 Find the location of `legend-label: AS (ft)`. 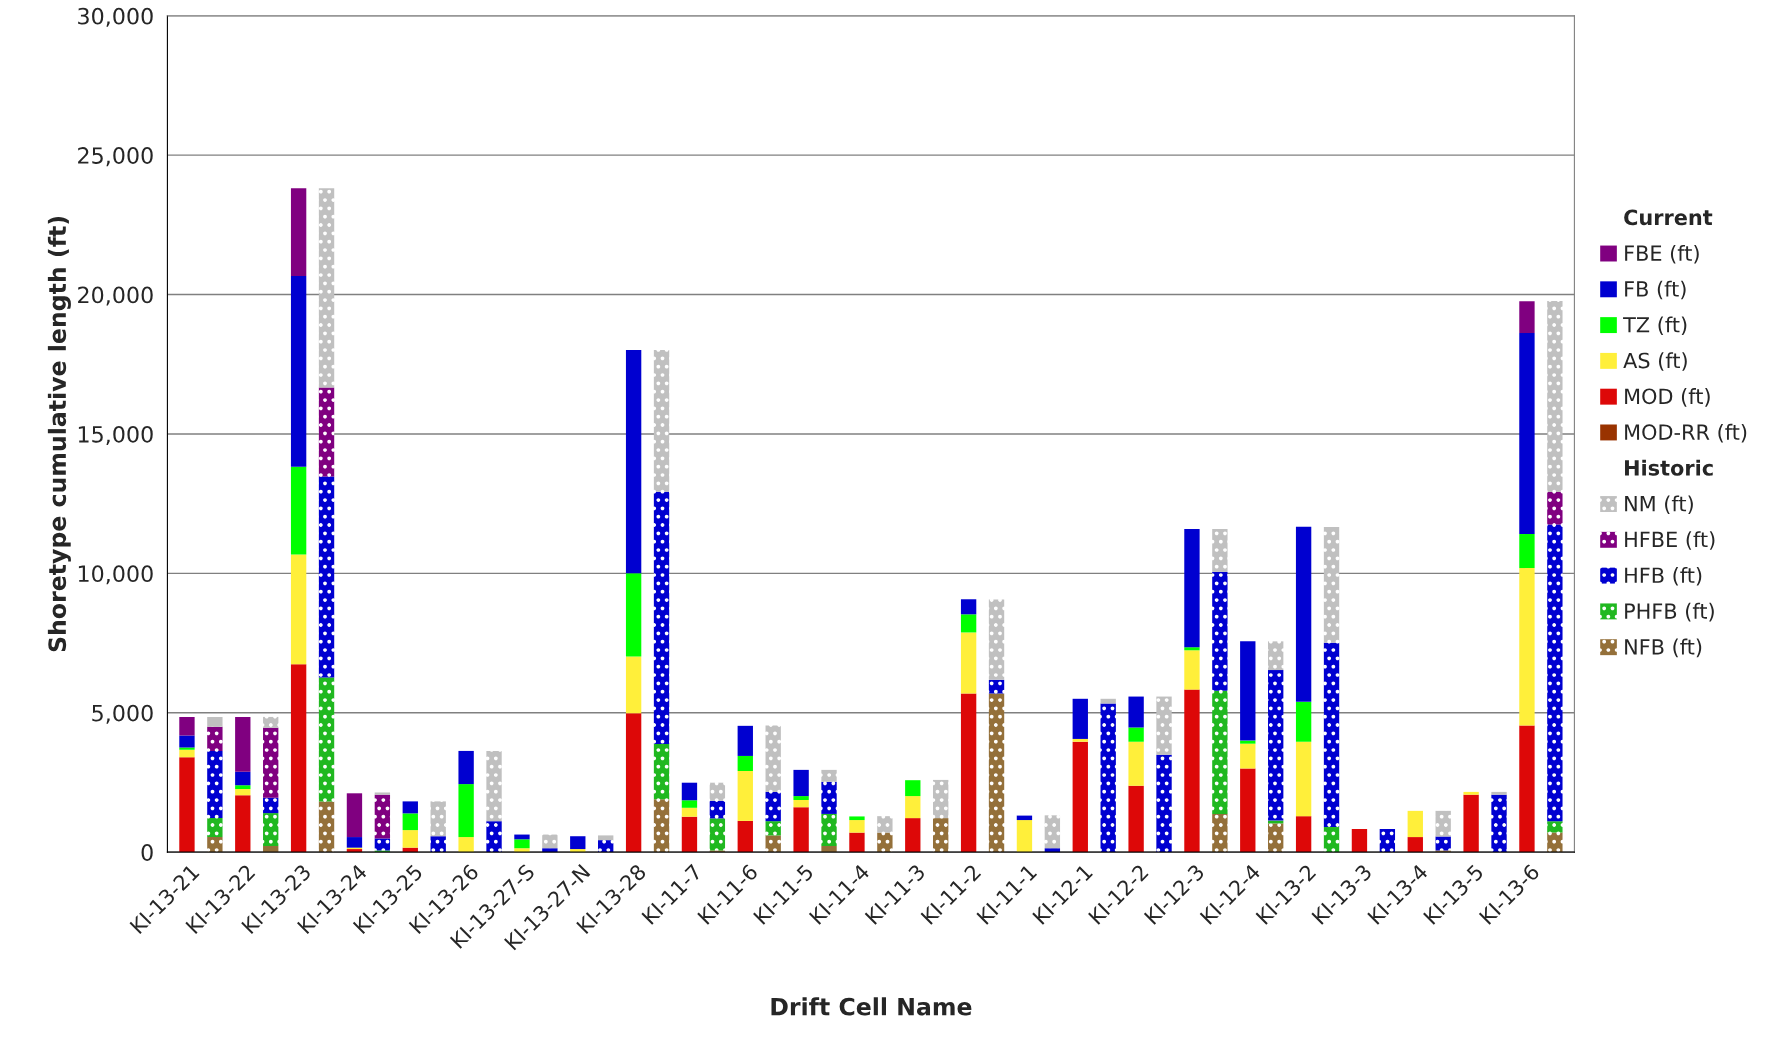

legend-label: AS (ft) is located at coordinates (1655, 361).